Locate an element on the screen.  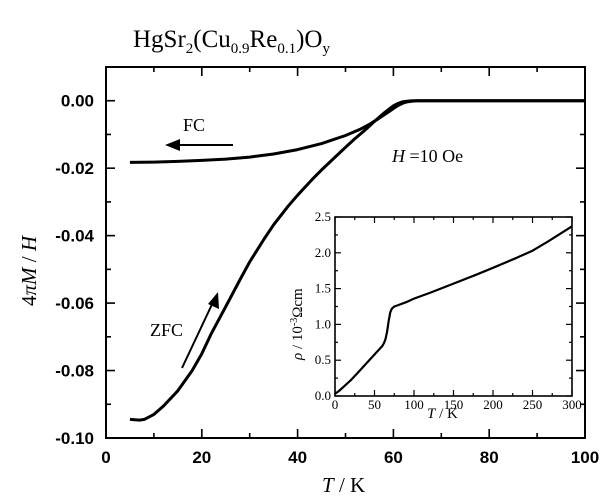
x-tick-label: 20 is located at coordinates (201, 457).